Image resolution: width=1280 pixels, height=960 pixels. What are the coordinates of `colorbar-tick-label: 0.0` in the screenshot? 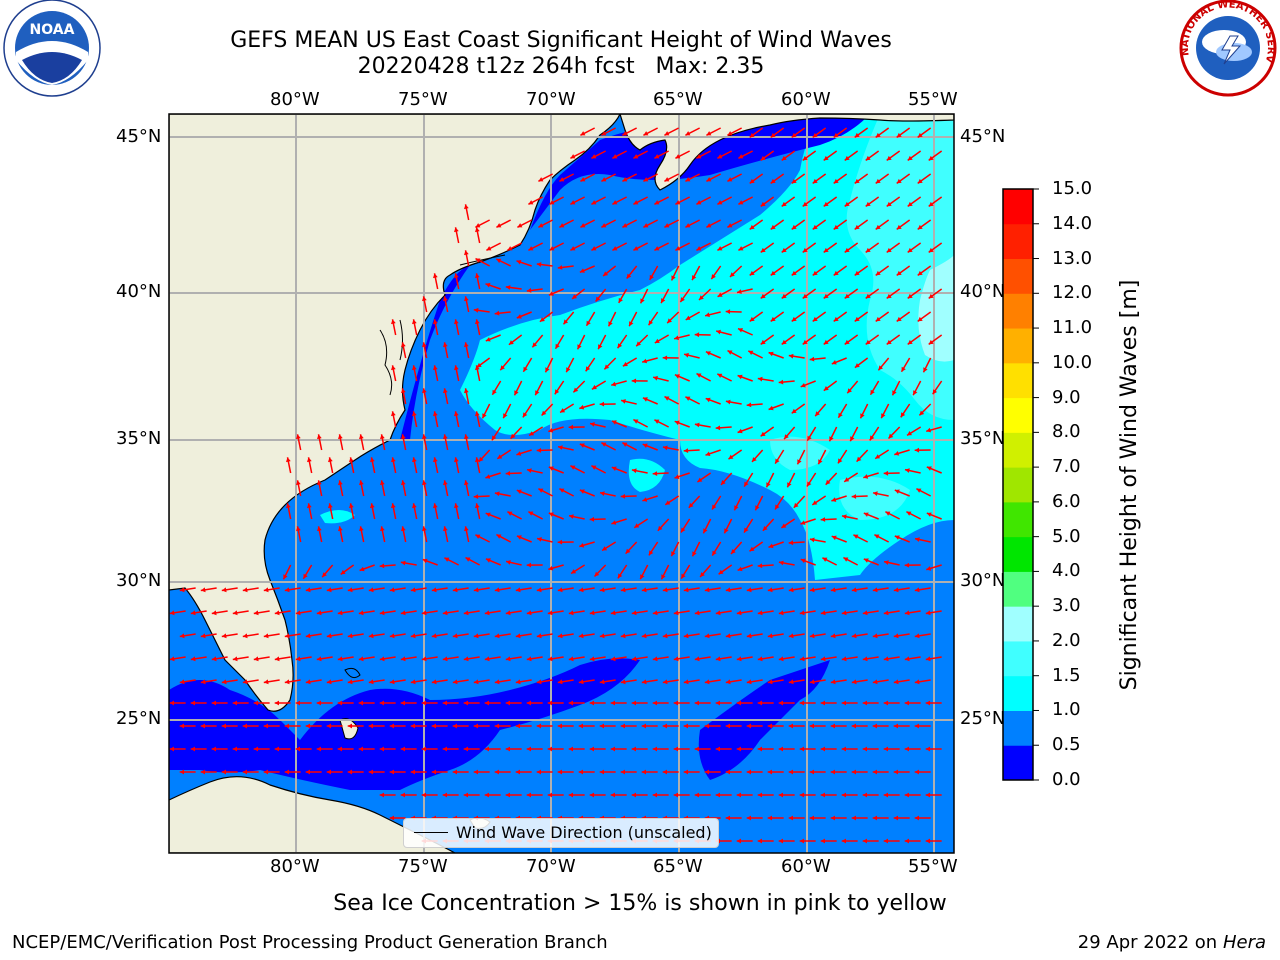 It's located at (1066, 779).